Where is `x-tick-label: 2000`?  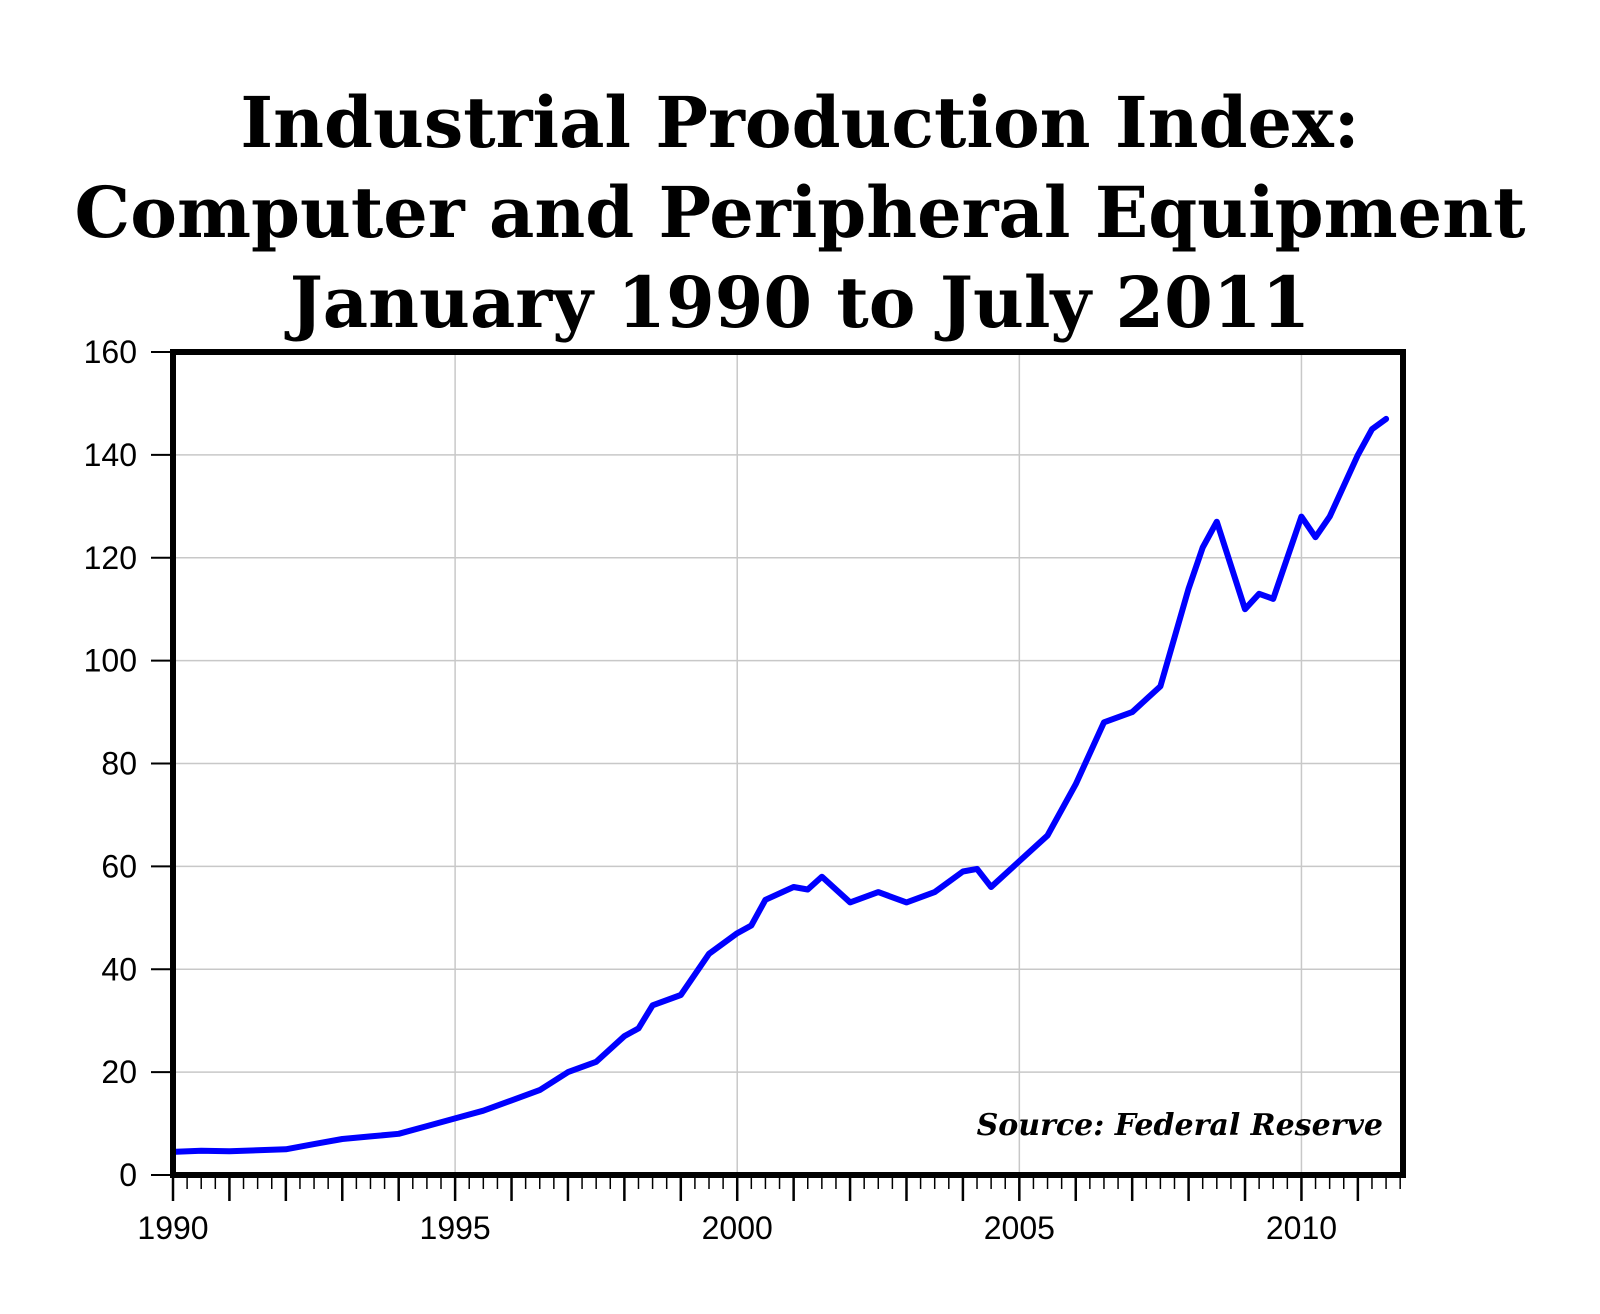 x-tick-label: 2000 is located at coordinates (737, 1228).